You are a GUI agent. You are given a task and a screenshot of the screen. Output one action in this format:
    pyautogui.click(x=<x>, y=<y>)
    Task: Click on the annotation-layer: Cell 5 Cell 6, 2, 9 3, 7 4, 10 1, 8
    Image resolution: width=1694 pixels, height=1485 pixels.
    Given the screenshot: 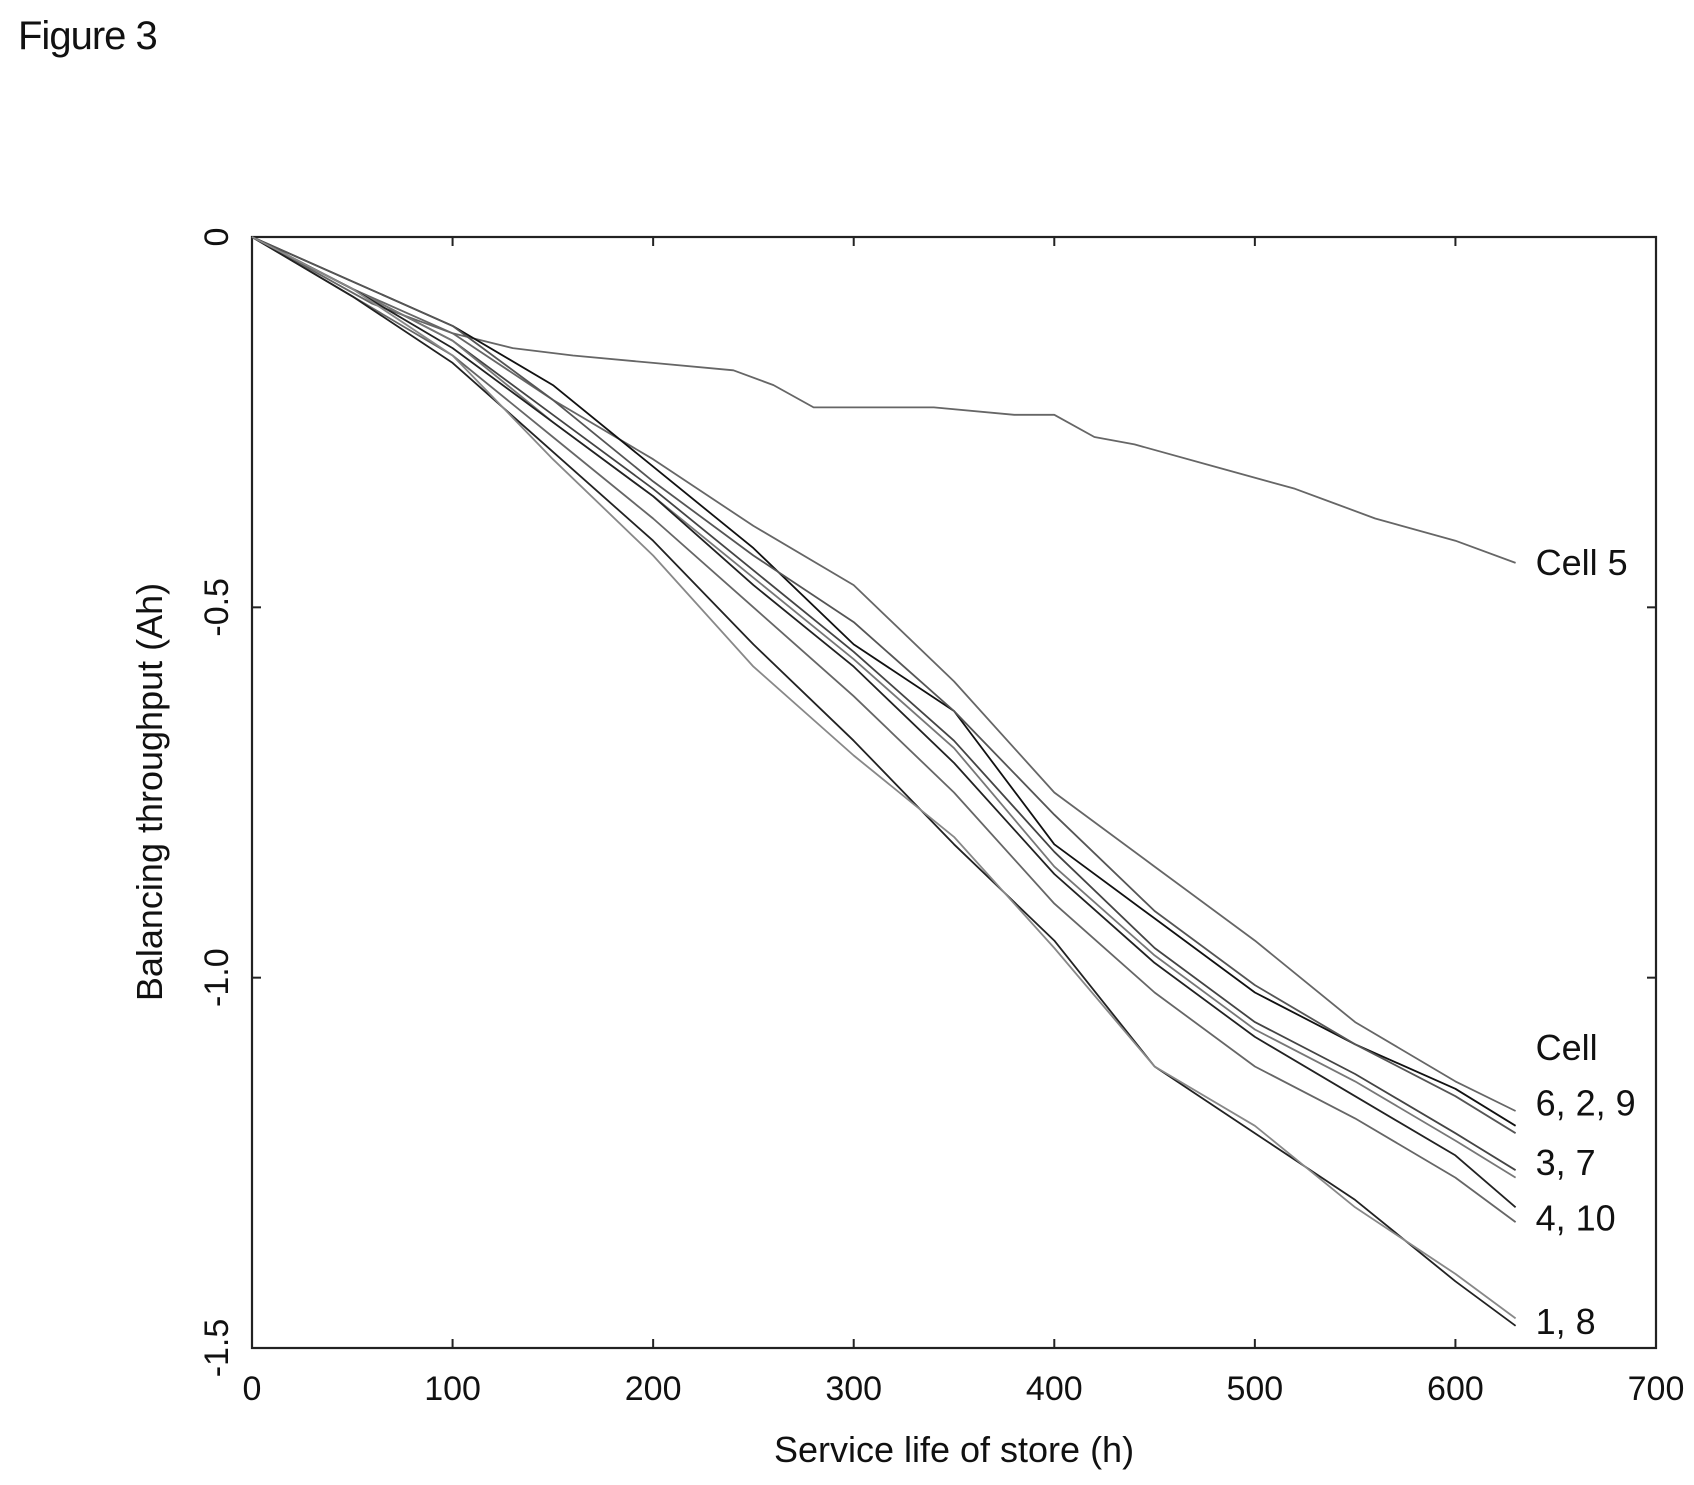 What is the action you would take?
    pyautogui.click(x=1586, y=942)
    